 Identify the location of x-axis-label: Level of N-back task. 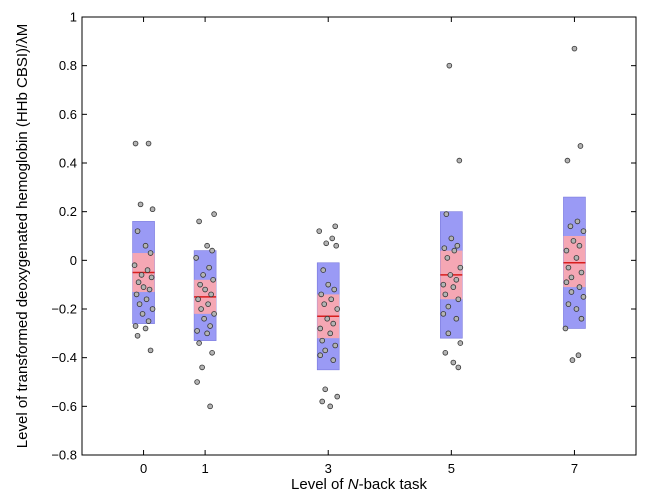
(359, 484).